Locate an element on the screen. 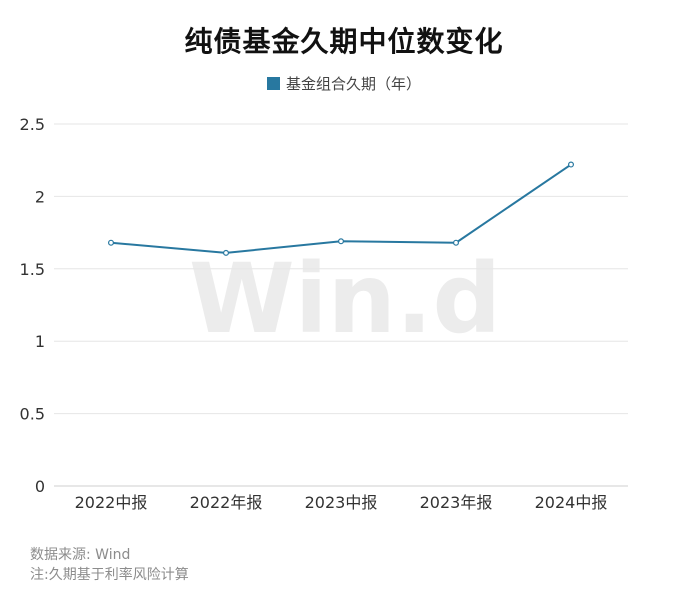 The width and height of the screenshot is (688, 598). y-tick-label: 0 is located at coordinates (40, 486).